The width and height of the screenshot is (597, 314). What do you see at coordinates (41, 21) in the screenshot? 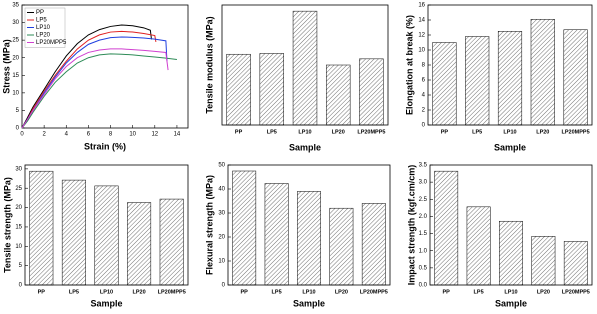
I see `legend-label: LP5` at bounding box center [41, 21].